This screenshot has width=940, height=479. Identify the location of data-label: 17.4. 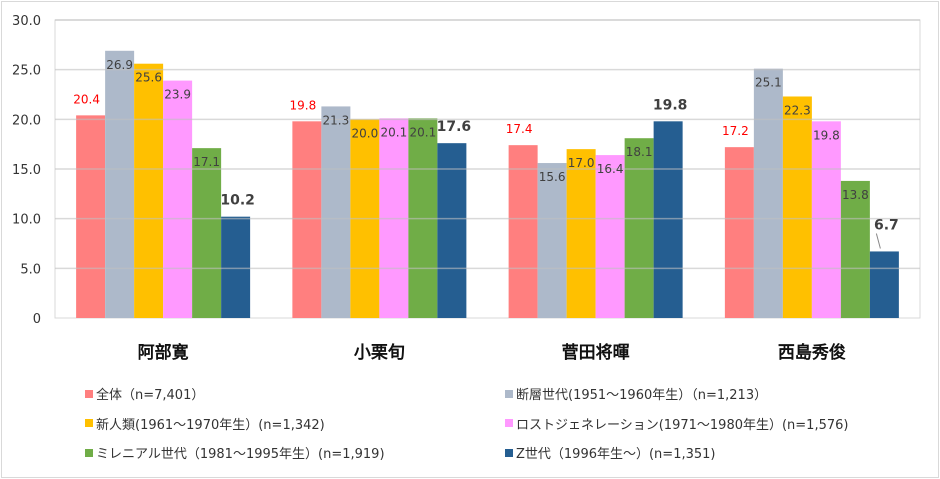
(519, 129).